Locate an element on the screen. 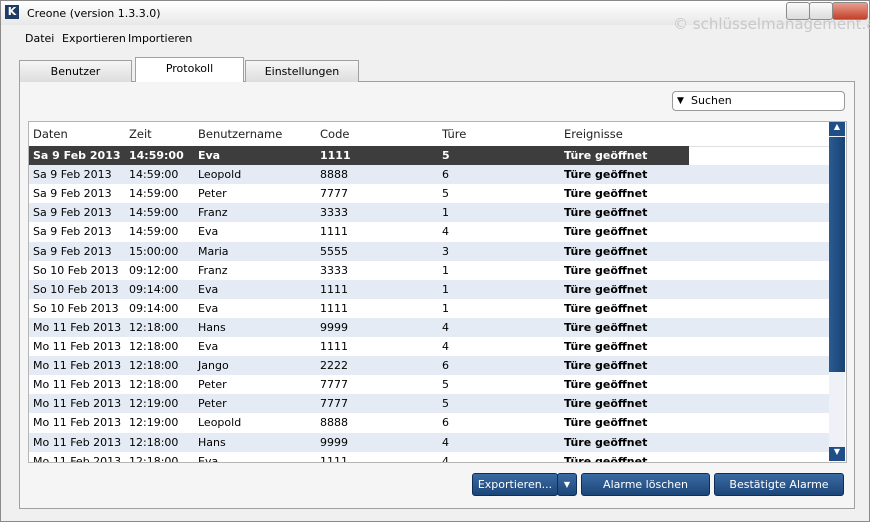 This screenshot has height=522, width=870. table-cell: 12:19:00 is located at coordinates (154, 423).